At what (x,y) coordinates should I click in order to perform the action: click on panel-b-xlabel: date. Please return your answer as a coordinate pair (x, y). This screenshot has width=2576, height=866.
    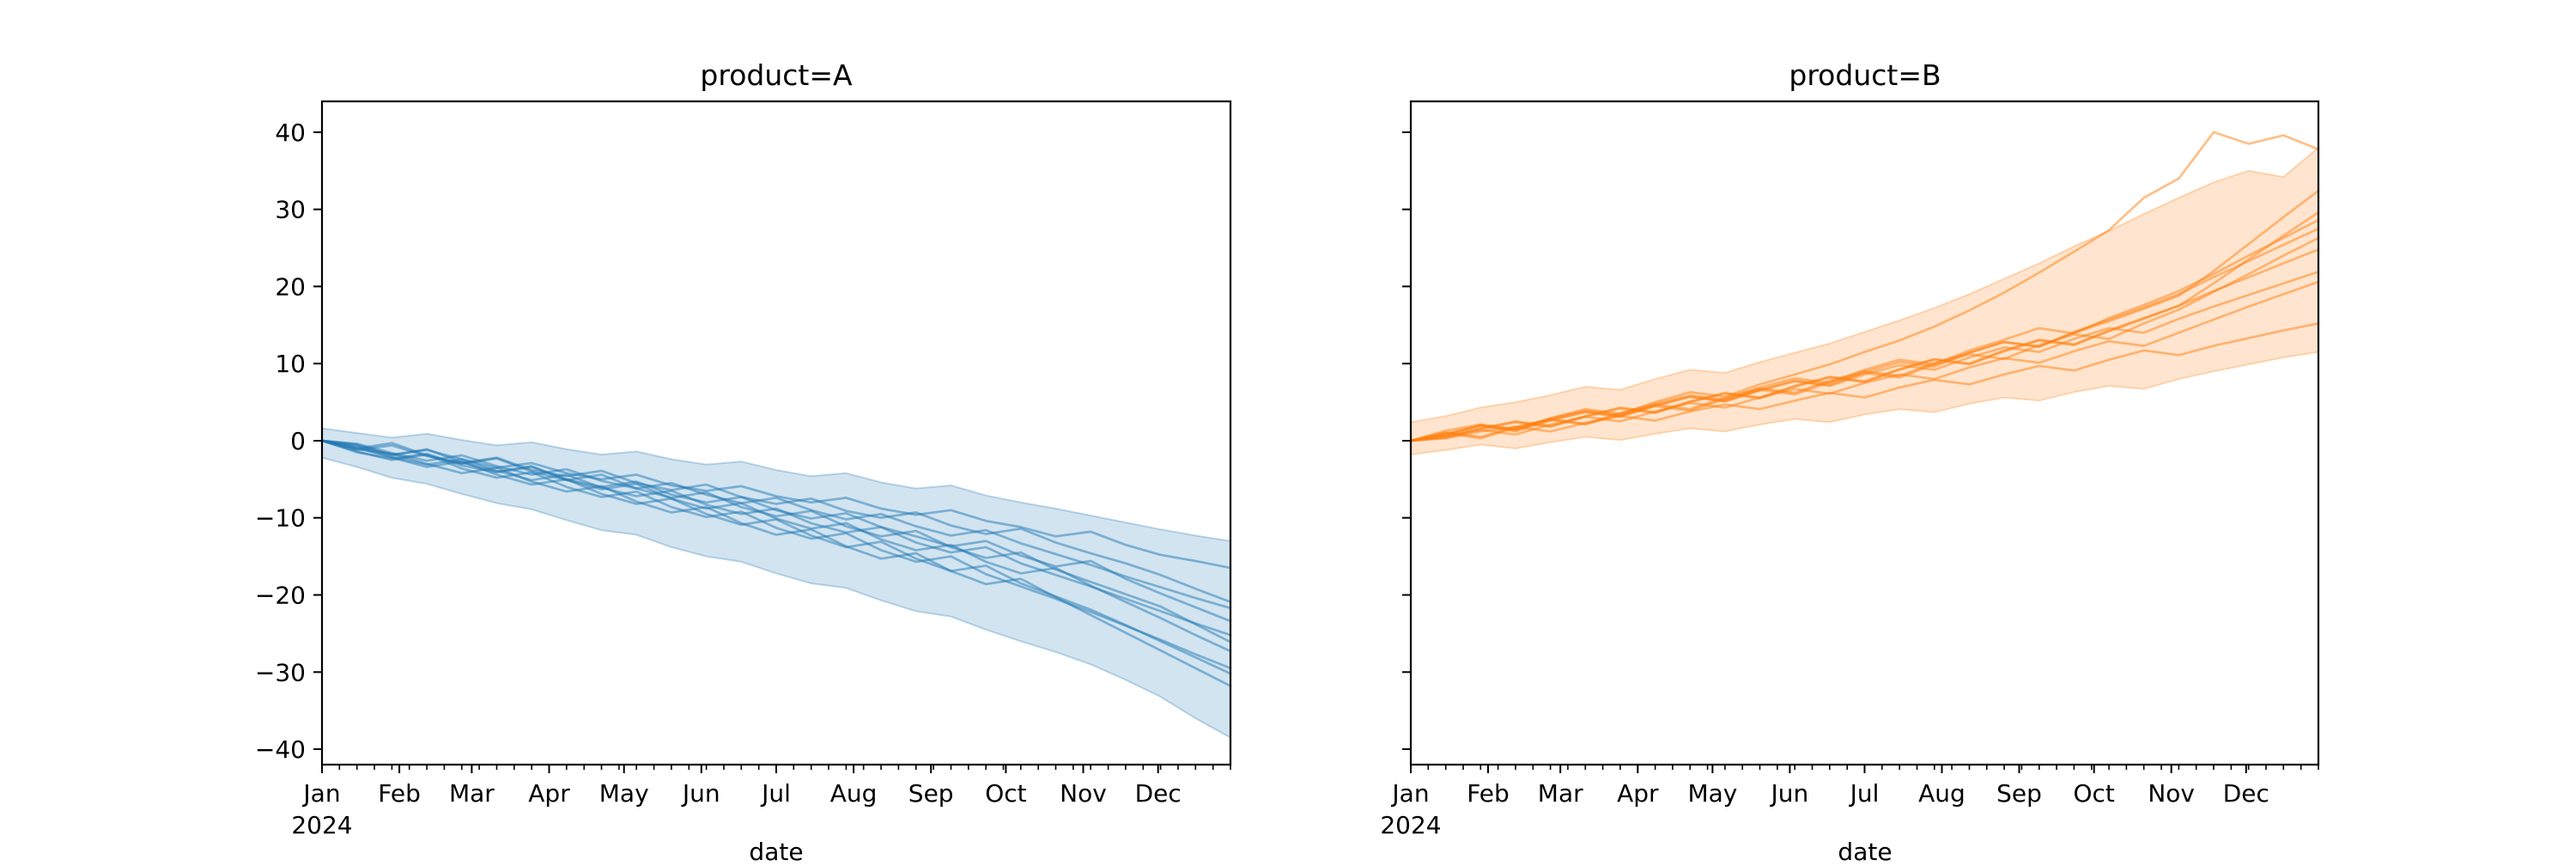
    Looking at the image, I should click on (1865, 852).